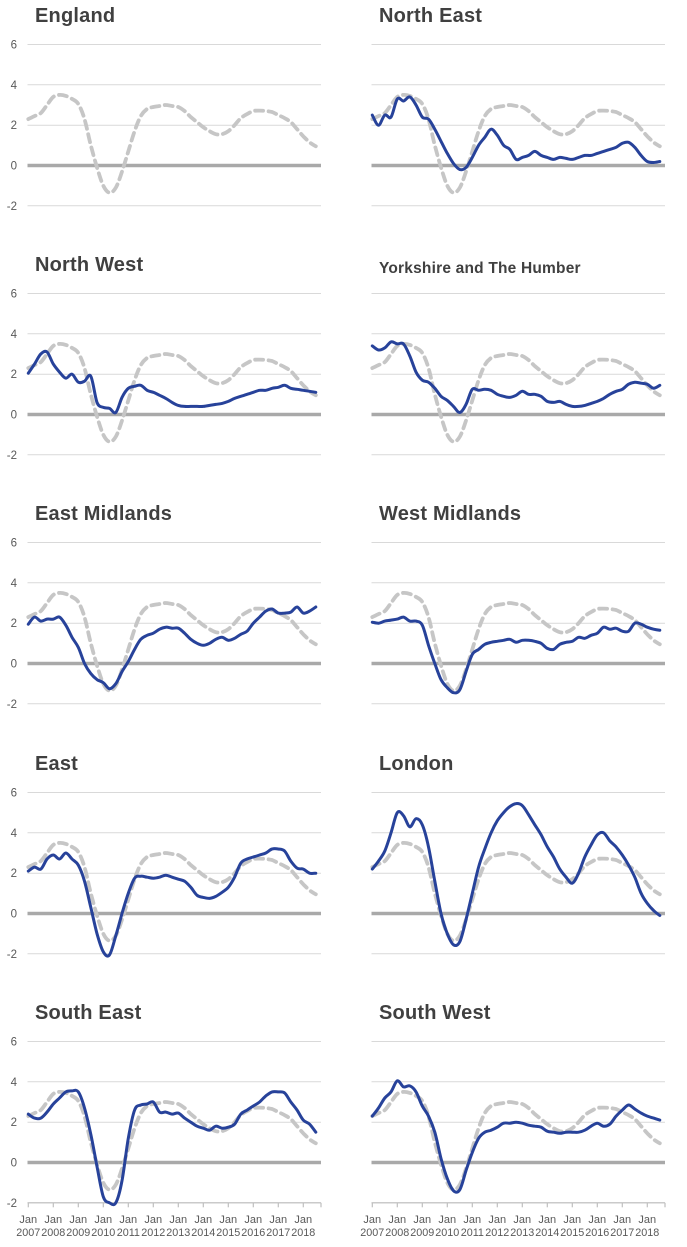 This screenshot has height=1247, width=687. I want to click on chart-plot-north-west: 6 4 2 0 -2, so click(164, 375).